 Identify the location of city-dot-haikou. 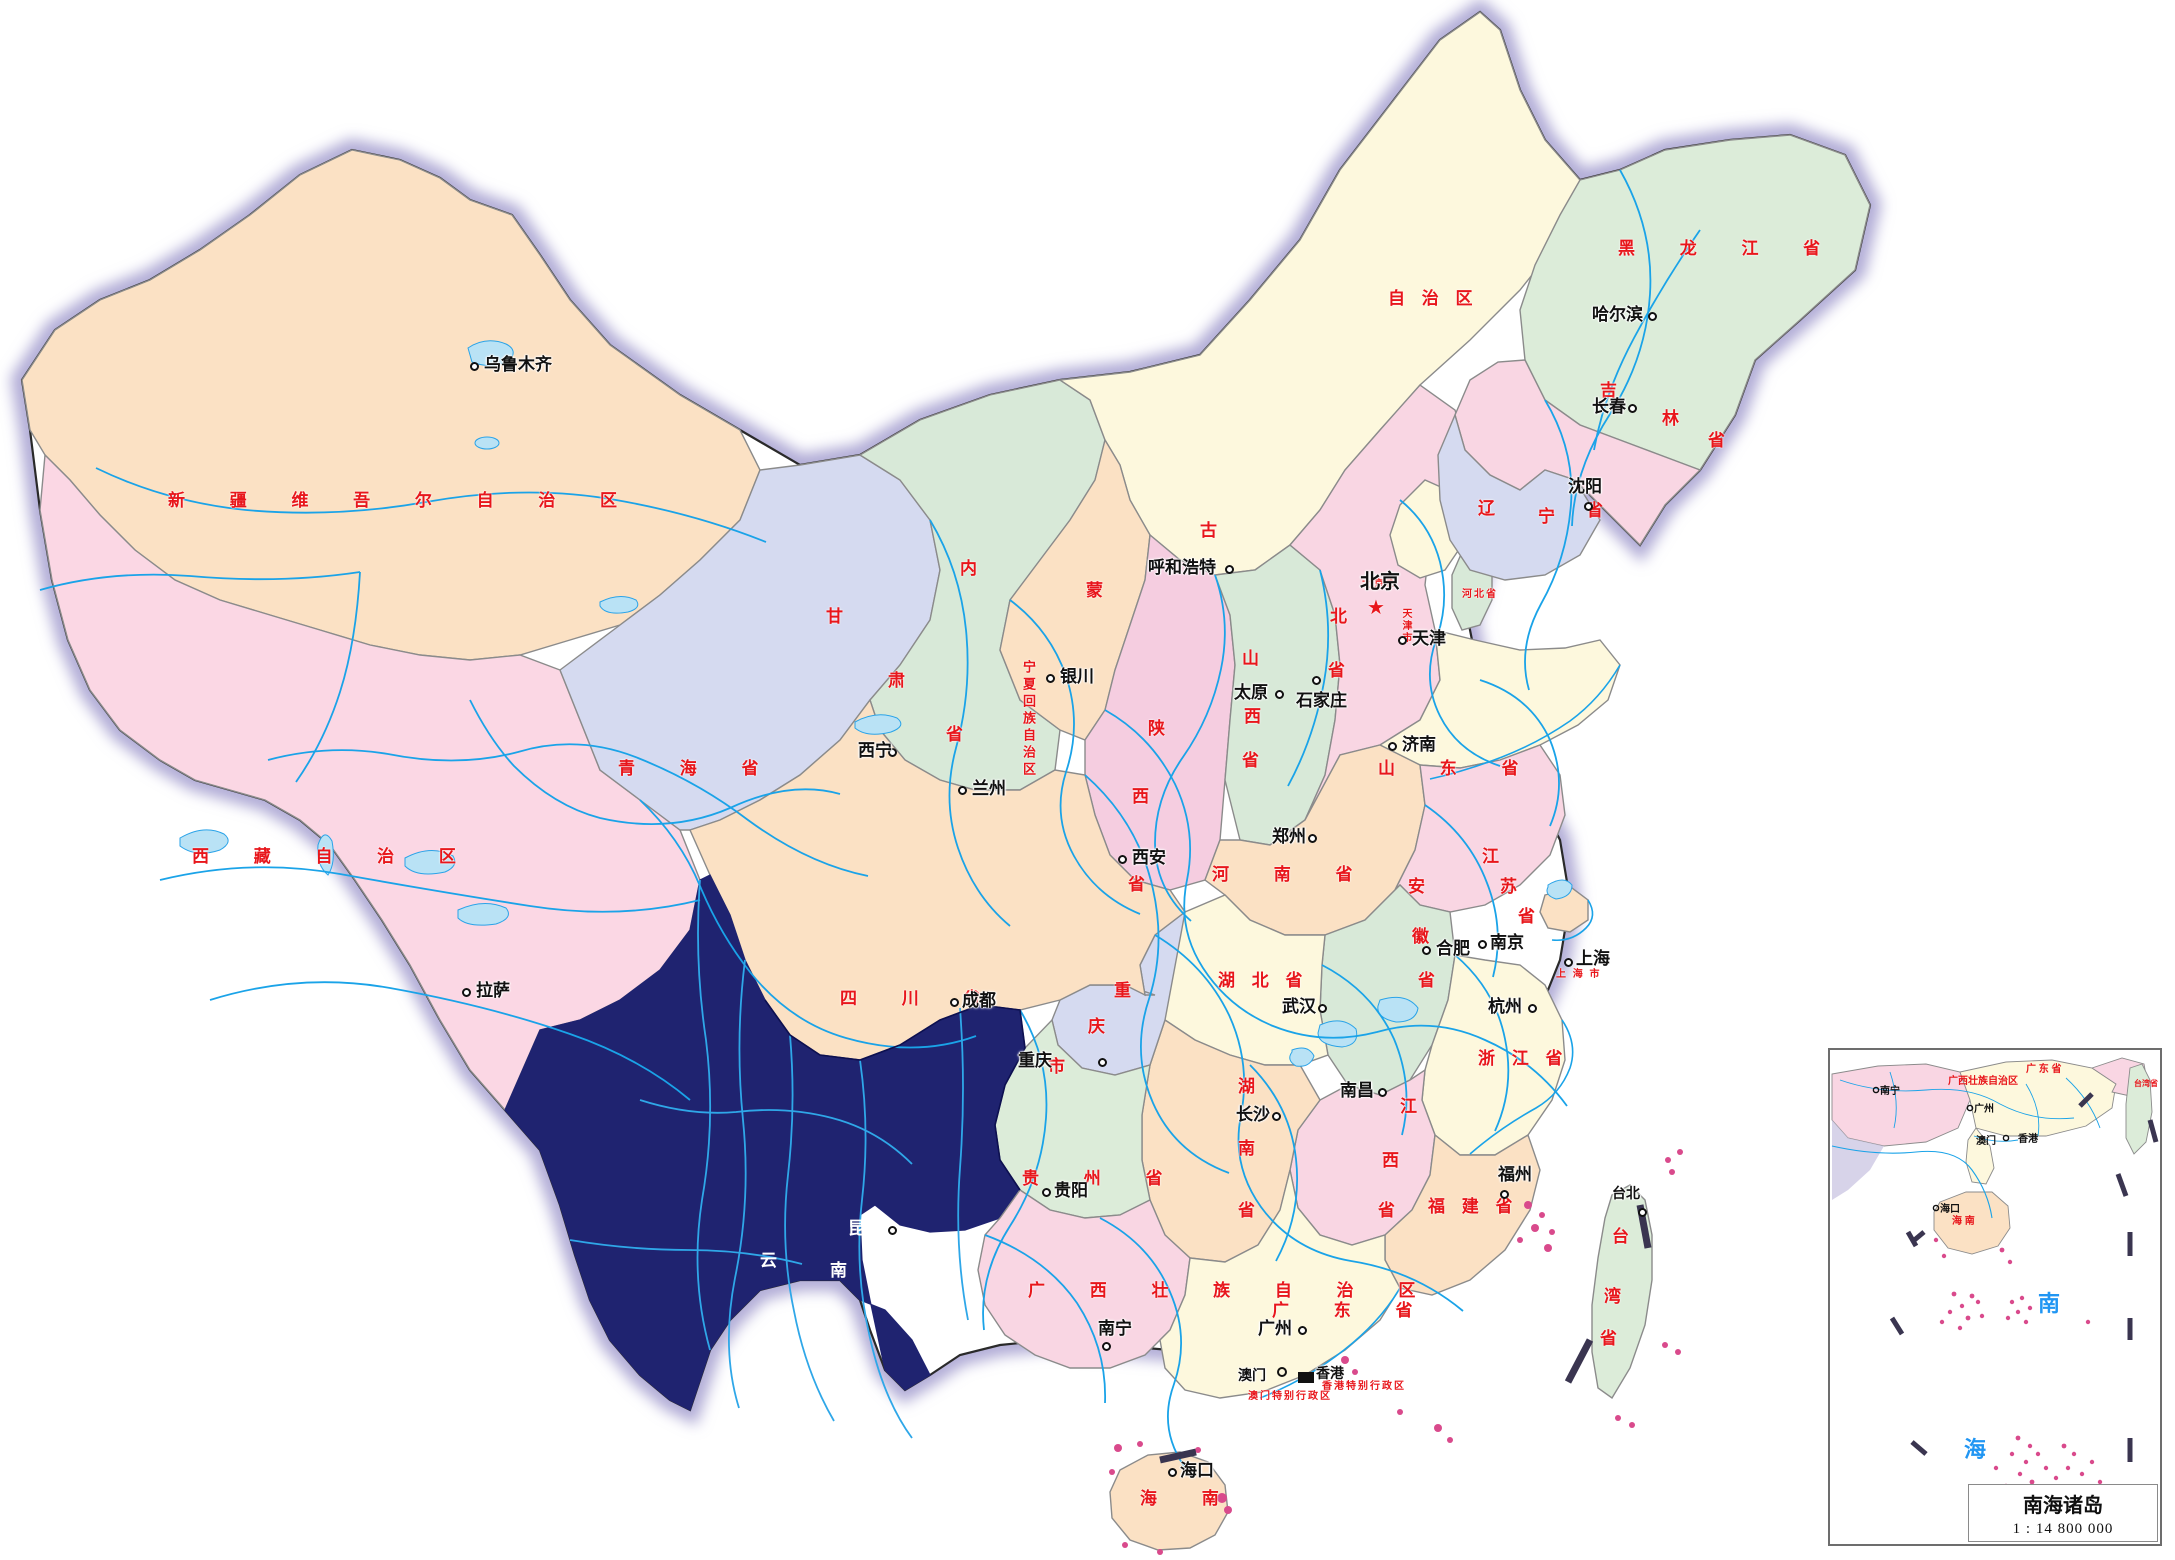
(1172, 1472).